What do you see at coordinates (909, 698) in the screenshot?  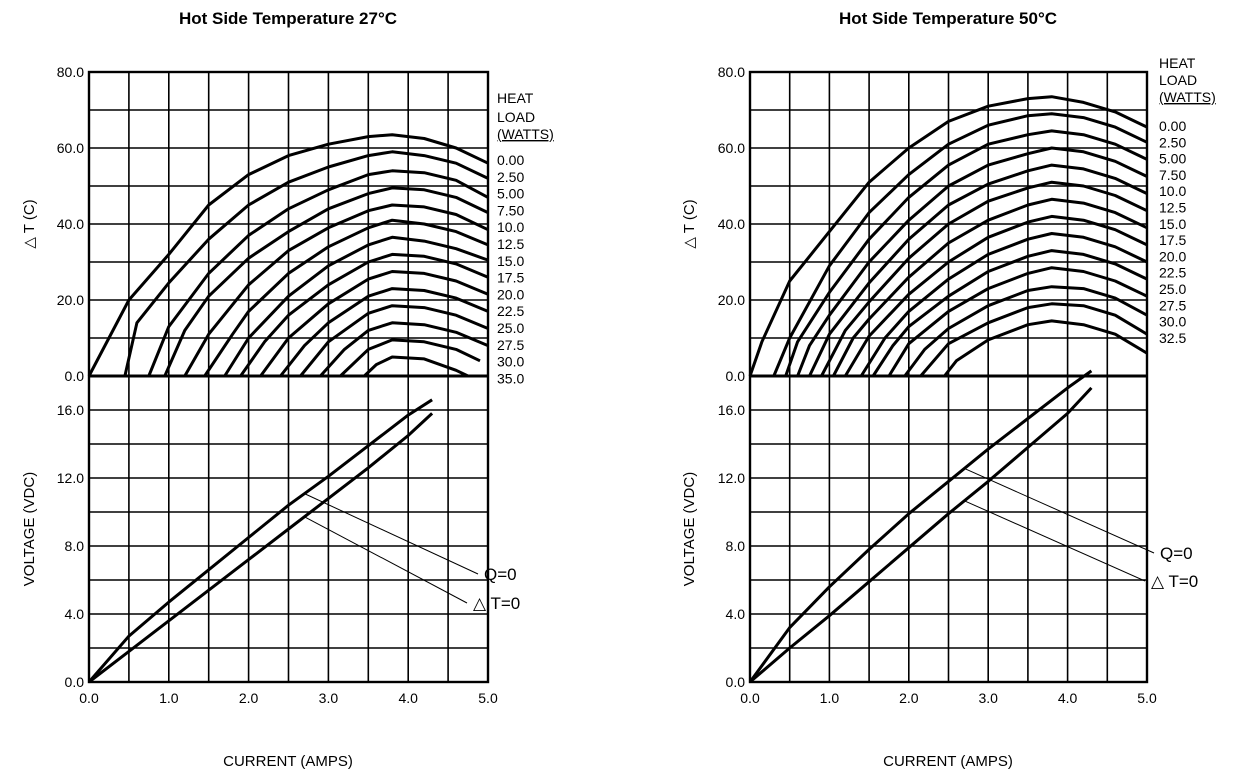 I see `x-tick-label: 2.0` at bounding box center [909, 698].